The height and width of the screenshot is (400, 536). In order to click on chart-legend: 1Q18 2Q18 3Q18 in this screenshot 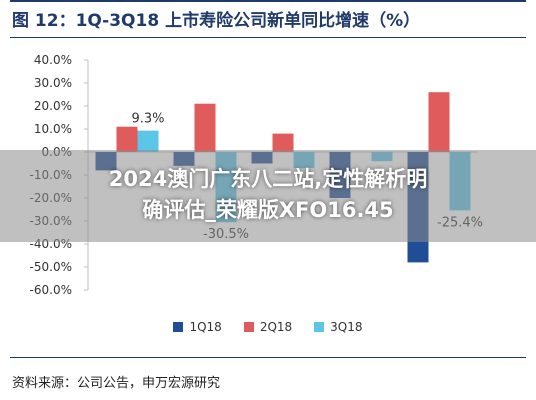, I will do `click(268, 327)`.